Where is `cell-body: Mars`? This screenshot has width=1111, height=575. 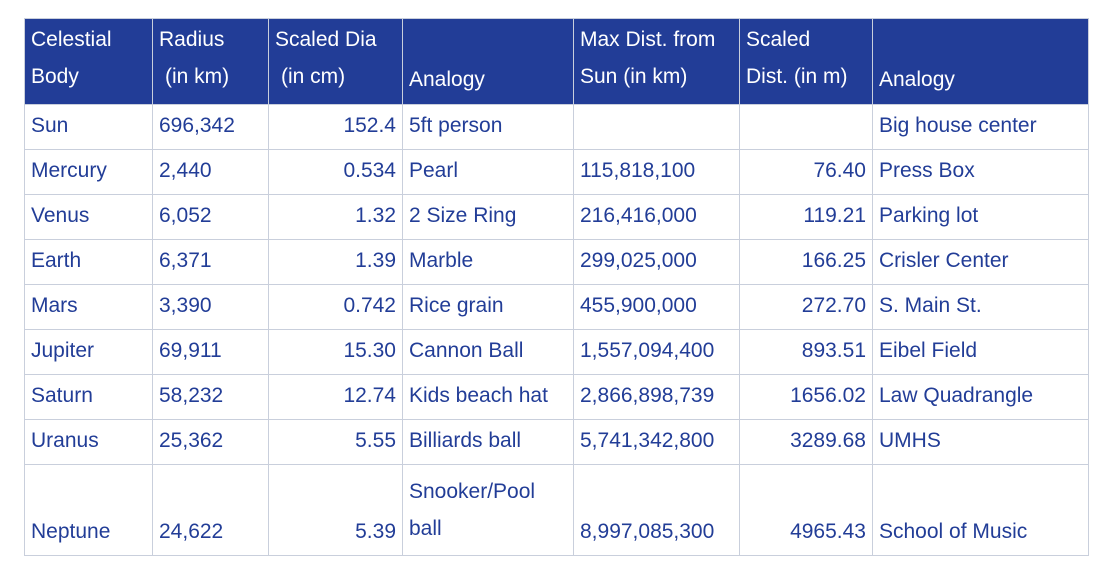
cell-body: Mars is located at coordinates (88, 307).